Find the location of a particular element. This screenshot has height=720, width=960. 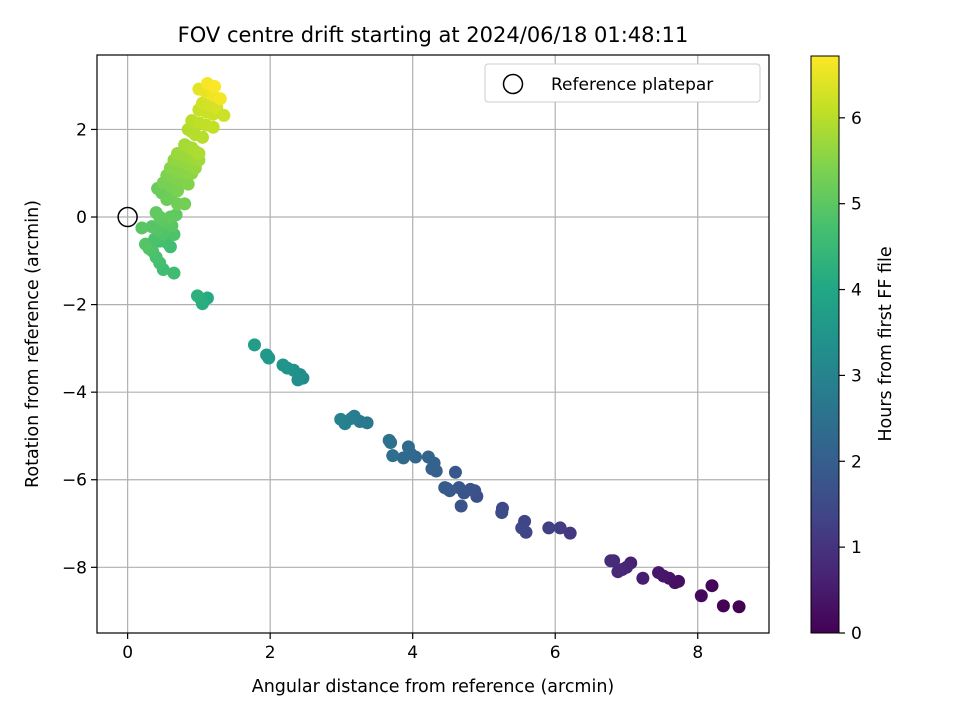

legend: Reference platepar is located at coordinates (622, 83).